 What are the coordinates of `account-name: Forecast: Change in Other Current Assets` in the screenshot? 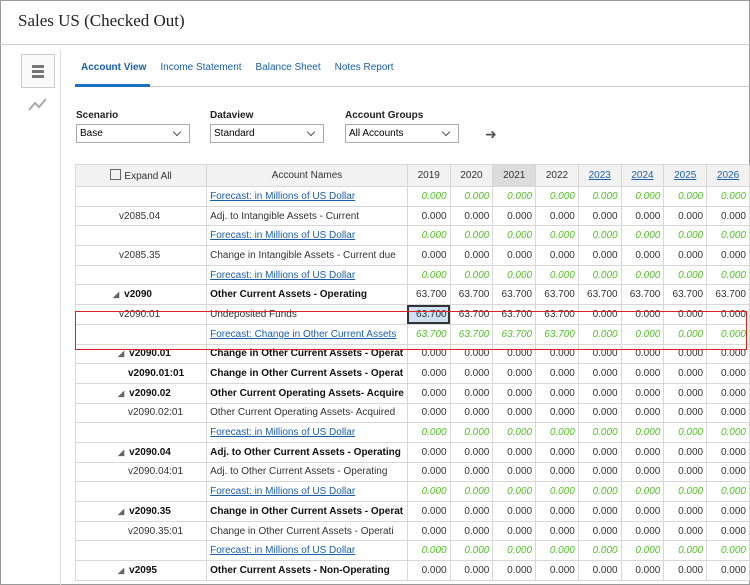 It's located at (307, 334).